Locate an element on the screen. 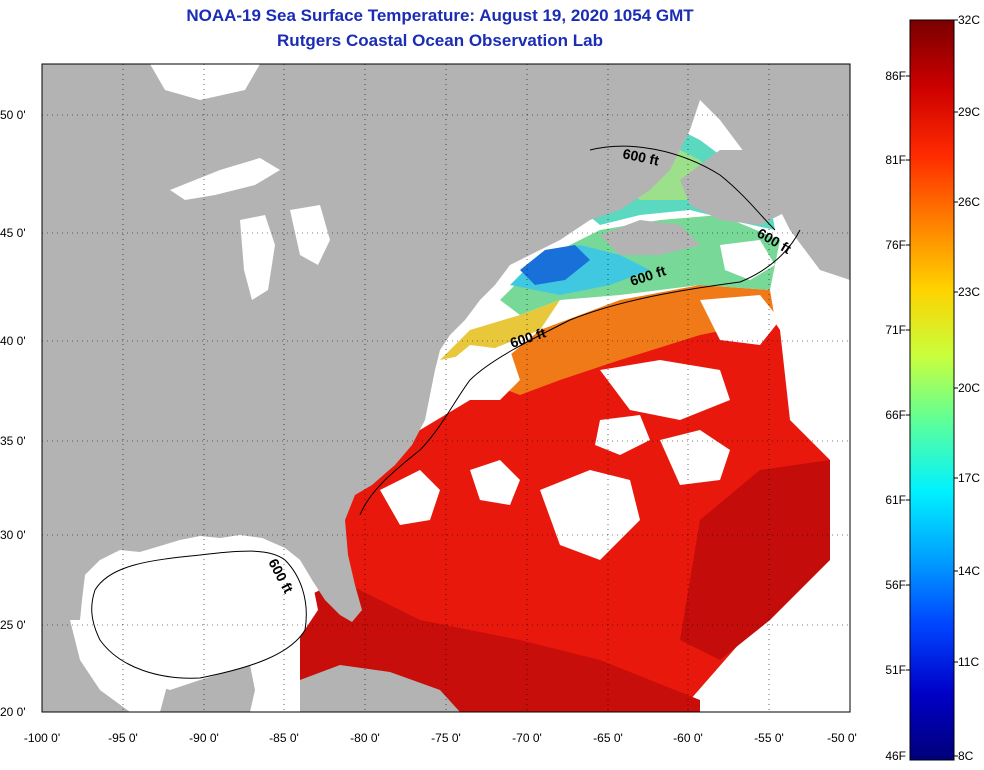 The width and height of the screenshot is (984, 770). gulf-of-mexico is located at coordinates (201, 614).